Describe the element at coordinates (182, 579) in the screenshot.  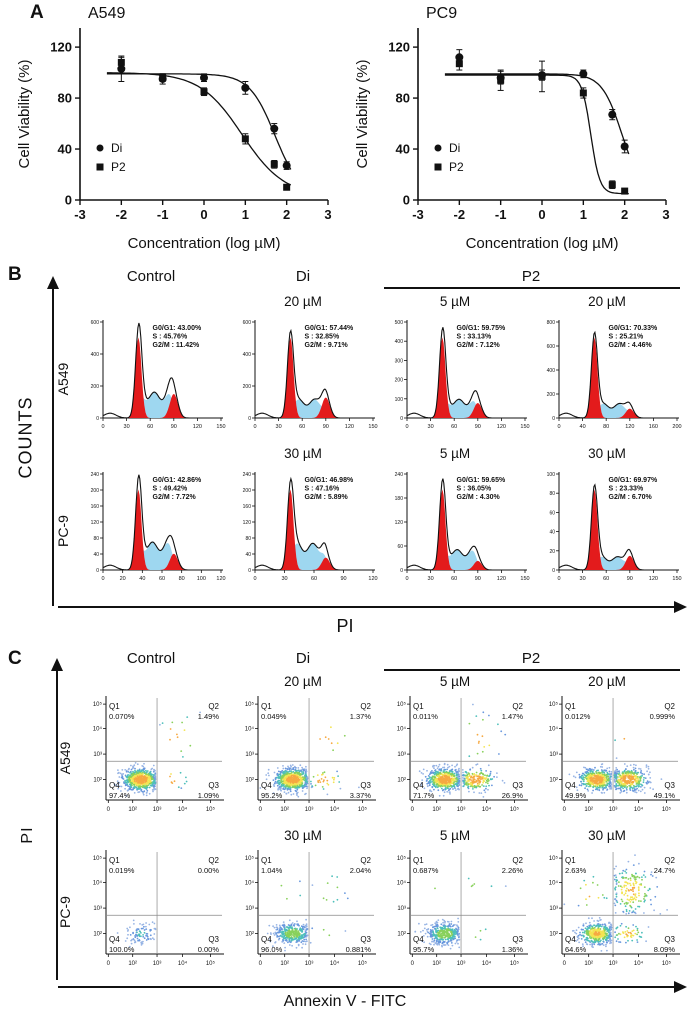
I see `x-tick-label: 80` at that location.